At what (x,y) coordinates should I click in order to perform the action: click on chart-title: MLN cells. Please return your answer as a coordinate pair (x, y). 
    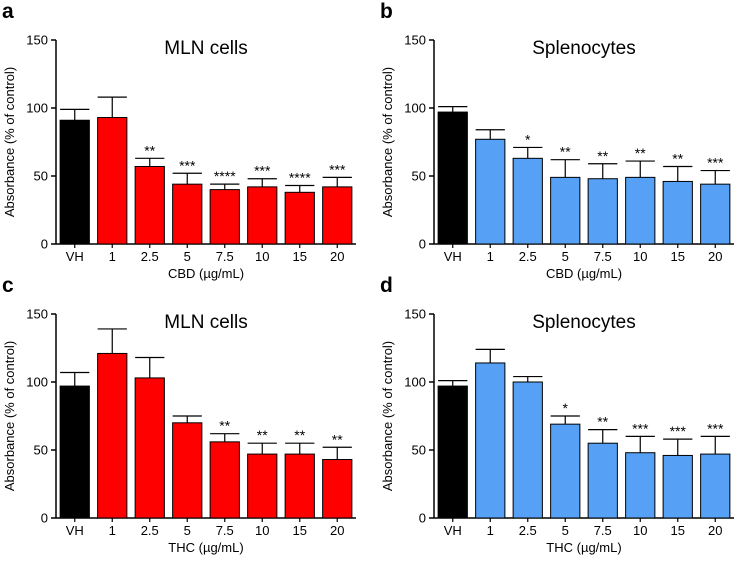
    Looking at the image, I should click on (205, 322).